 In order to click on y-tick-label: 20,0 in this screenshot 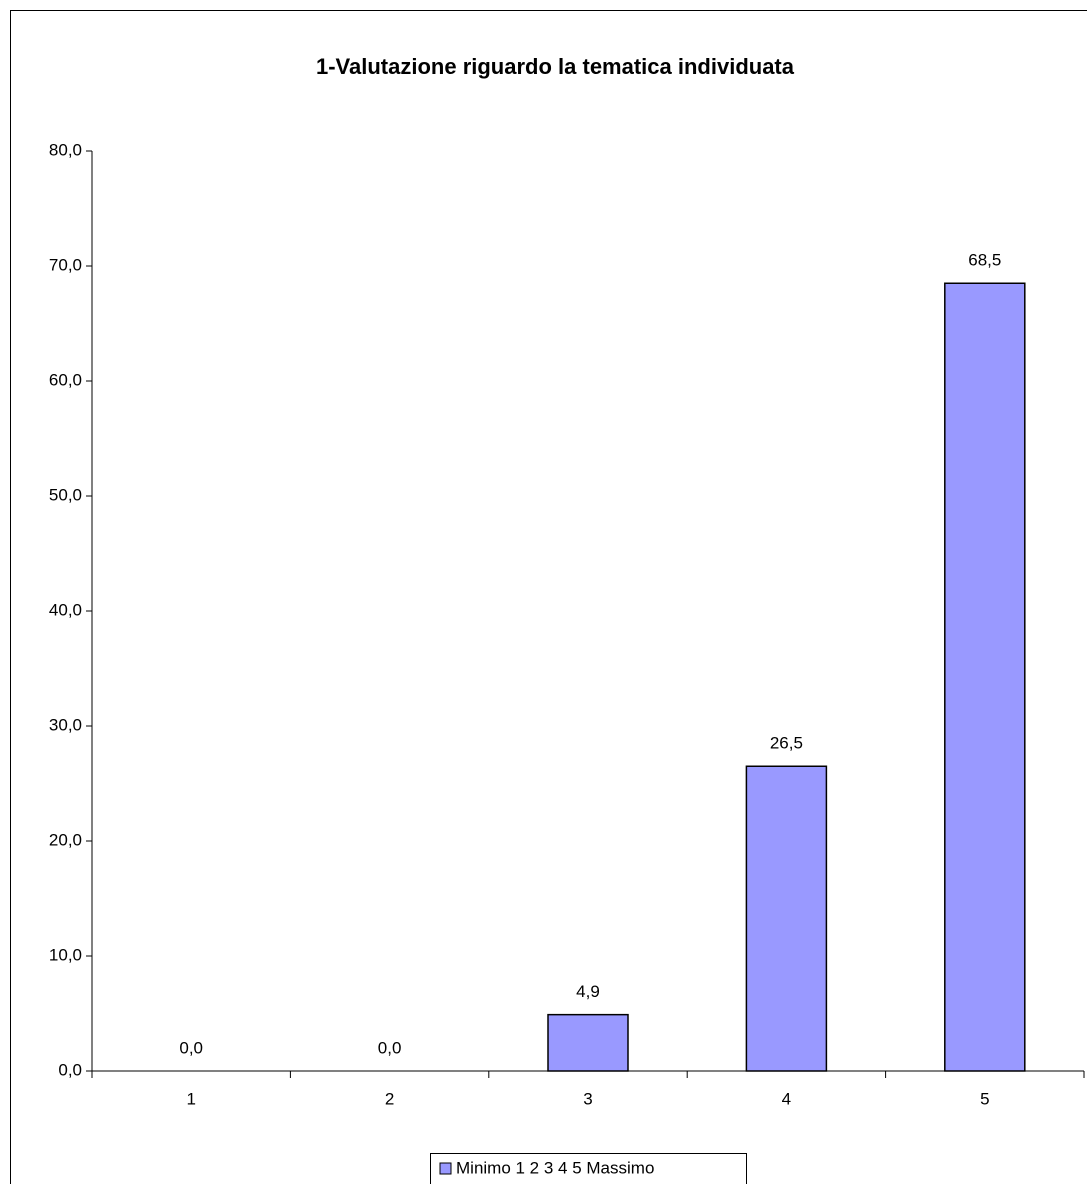, I will do `click(65, 839)`.